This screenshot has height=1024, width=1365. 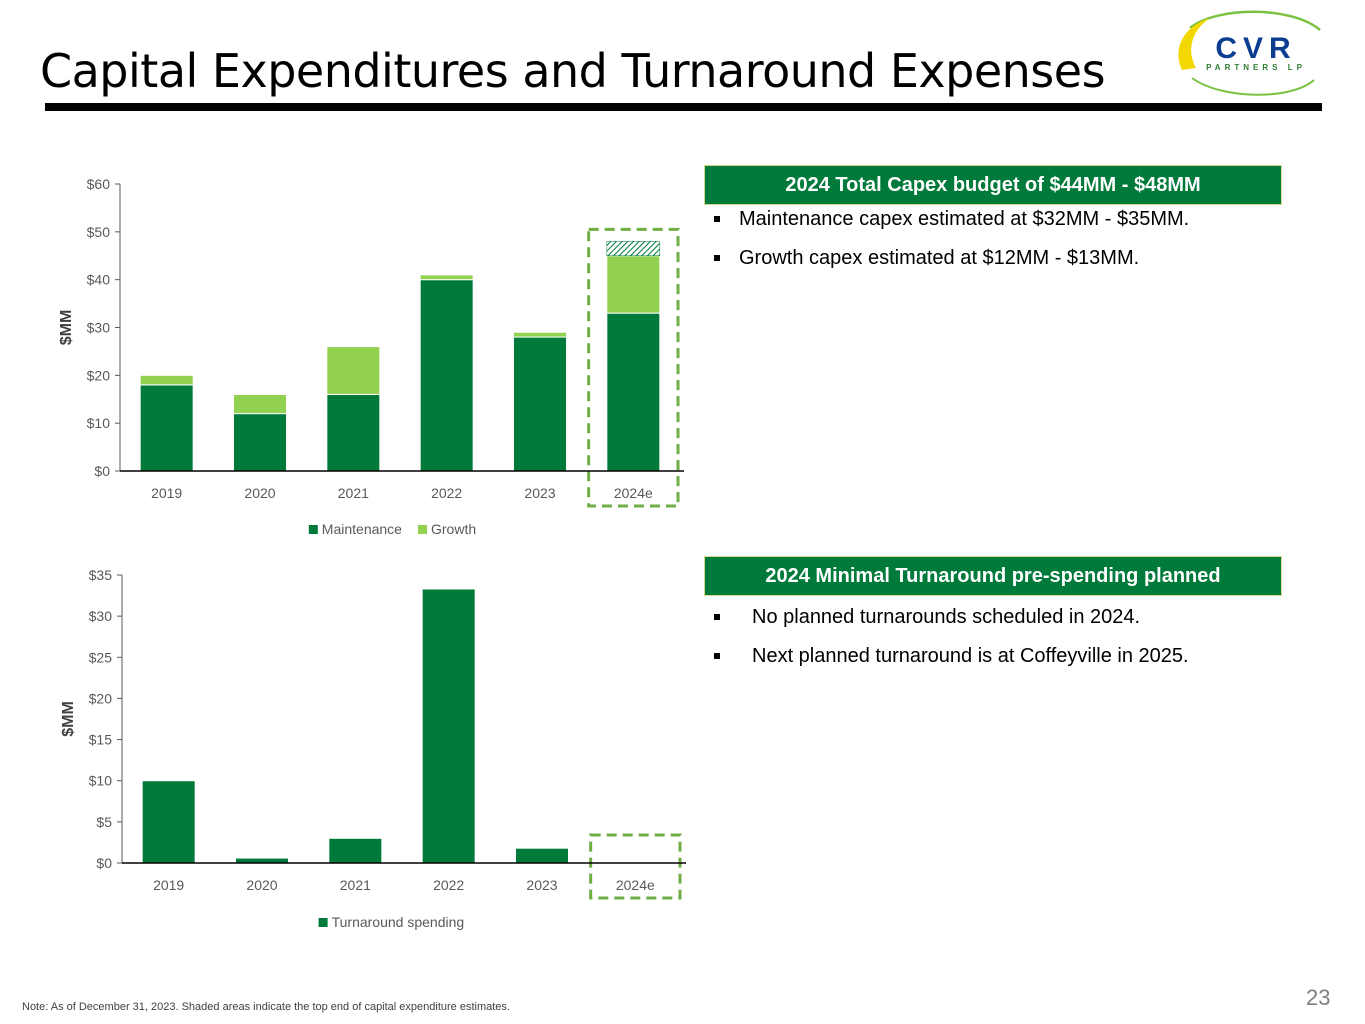 What do you see at coordinates (446, 375) in the screenshot?
I see `bar-maintenance-2022` at bounding box center [446, 375].